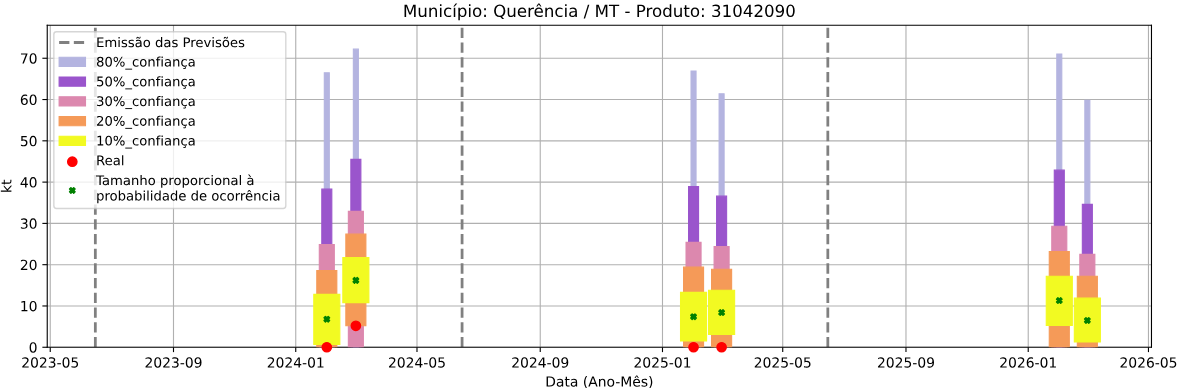 This screenshot has width=1181, height=388. Describe the element at coordinates (28, 100) in the screenshot. I see `y-tick-label: 60` at that location.